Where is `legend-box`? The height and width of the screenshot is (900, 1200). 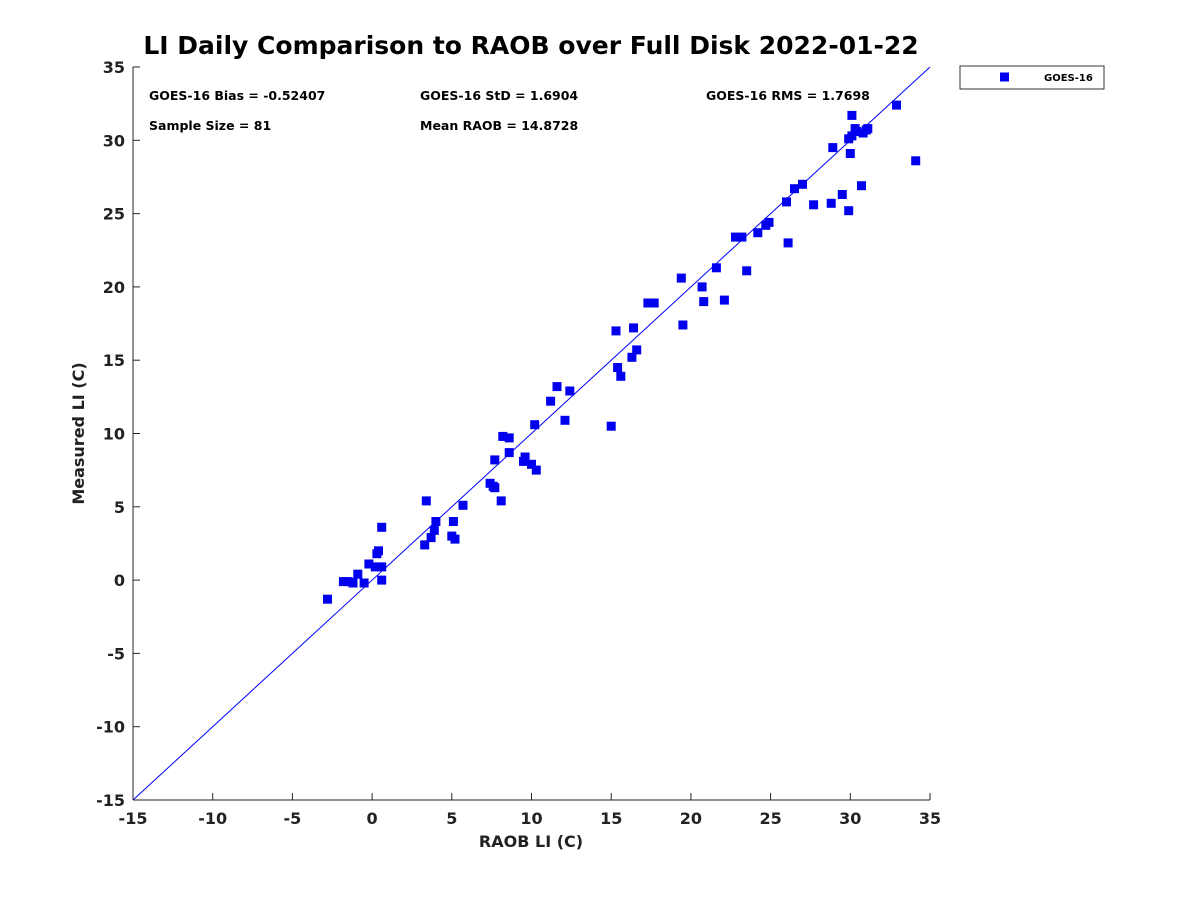 legend-box is located at coordinates (1032, 77).